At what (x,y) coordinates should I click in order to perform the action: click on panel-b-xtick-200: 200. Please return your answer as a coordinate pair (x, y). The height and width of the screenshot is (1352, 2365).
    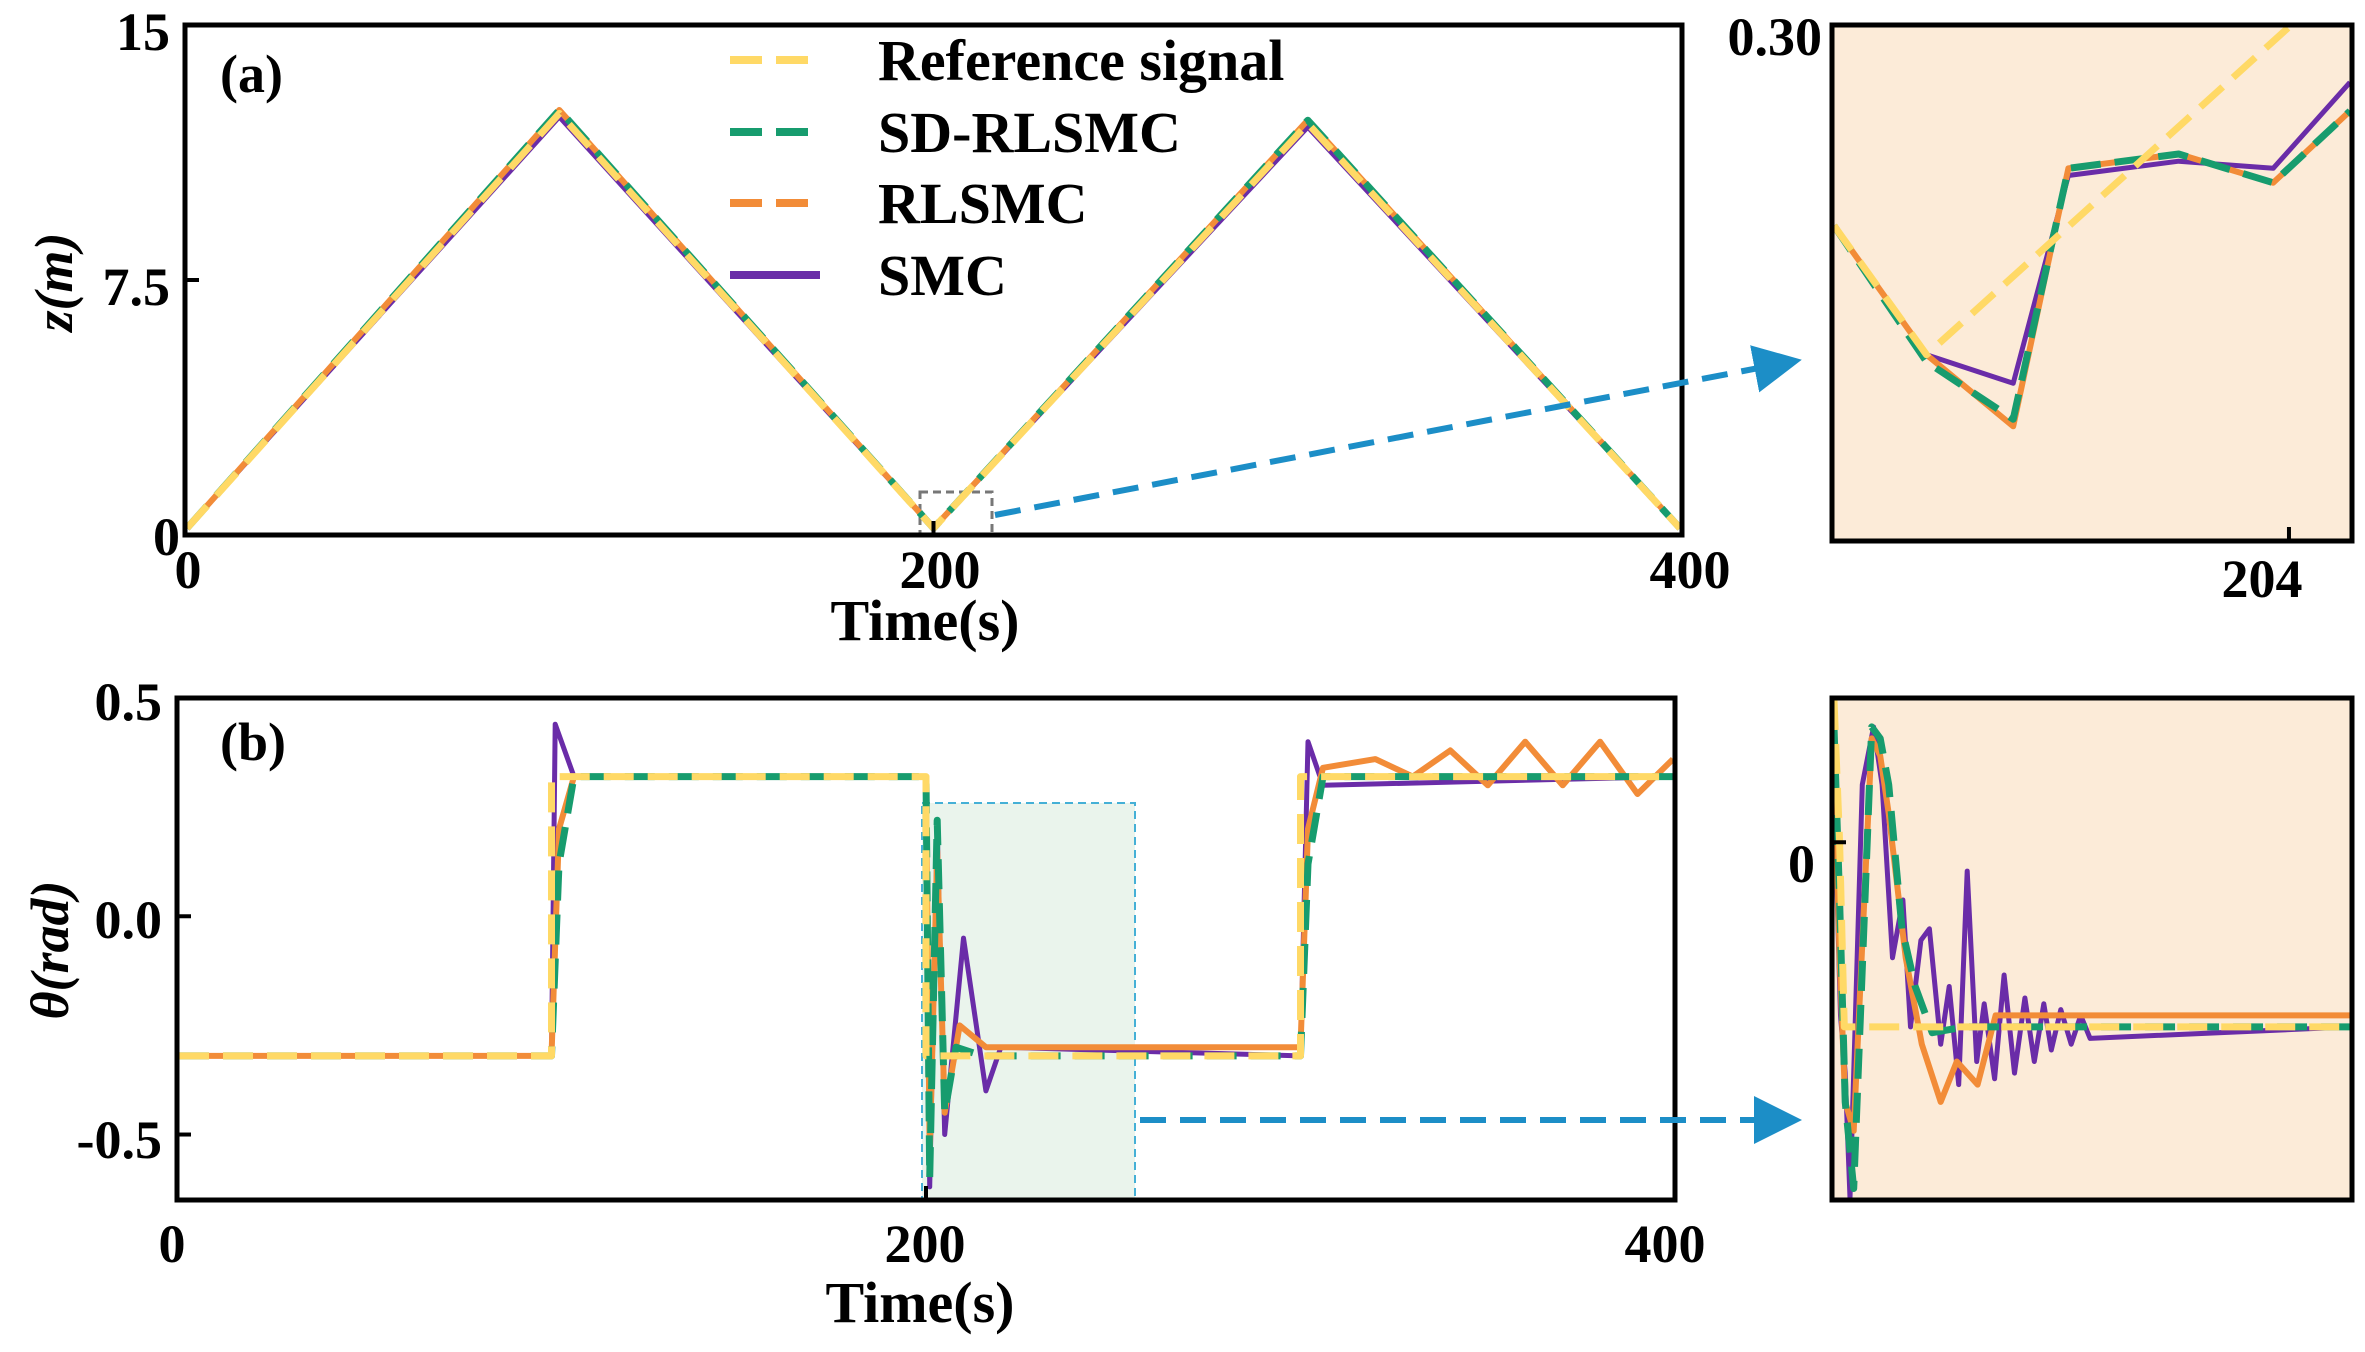
    Looking at the image, I should click on (925, 1244).